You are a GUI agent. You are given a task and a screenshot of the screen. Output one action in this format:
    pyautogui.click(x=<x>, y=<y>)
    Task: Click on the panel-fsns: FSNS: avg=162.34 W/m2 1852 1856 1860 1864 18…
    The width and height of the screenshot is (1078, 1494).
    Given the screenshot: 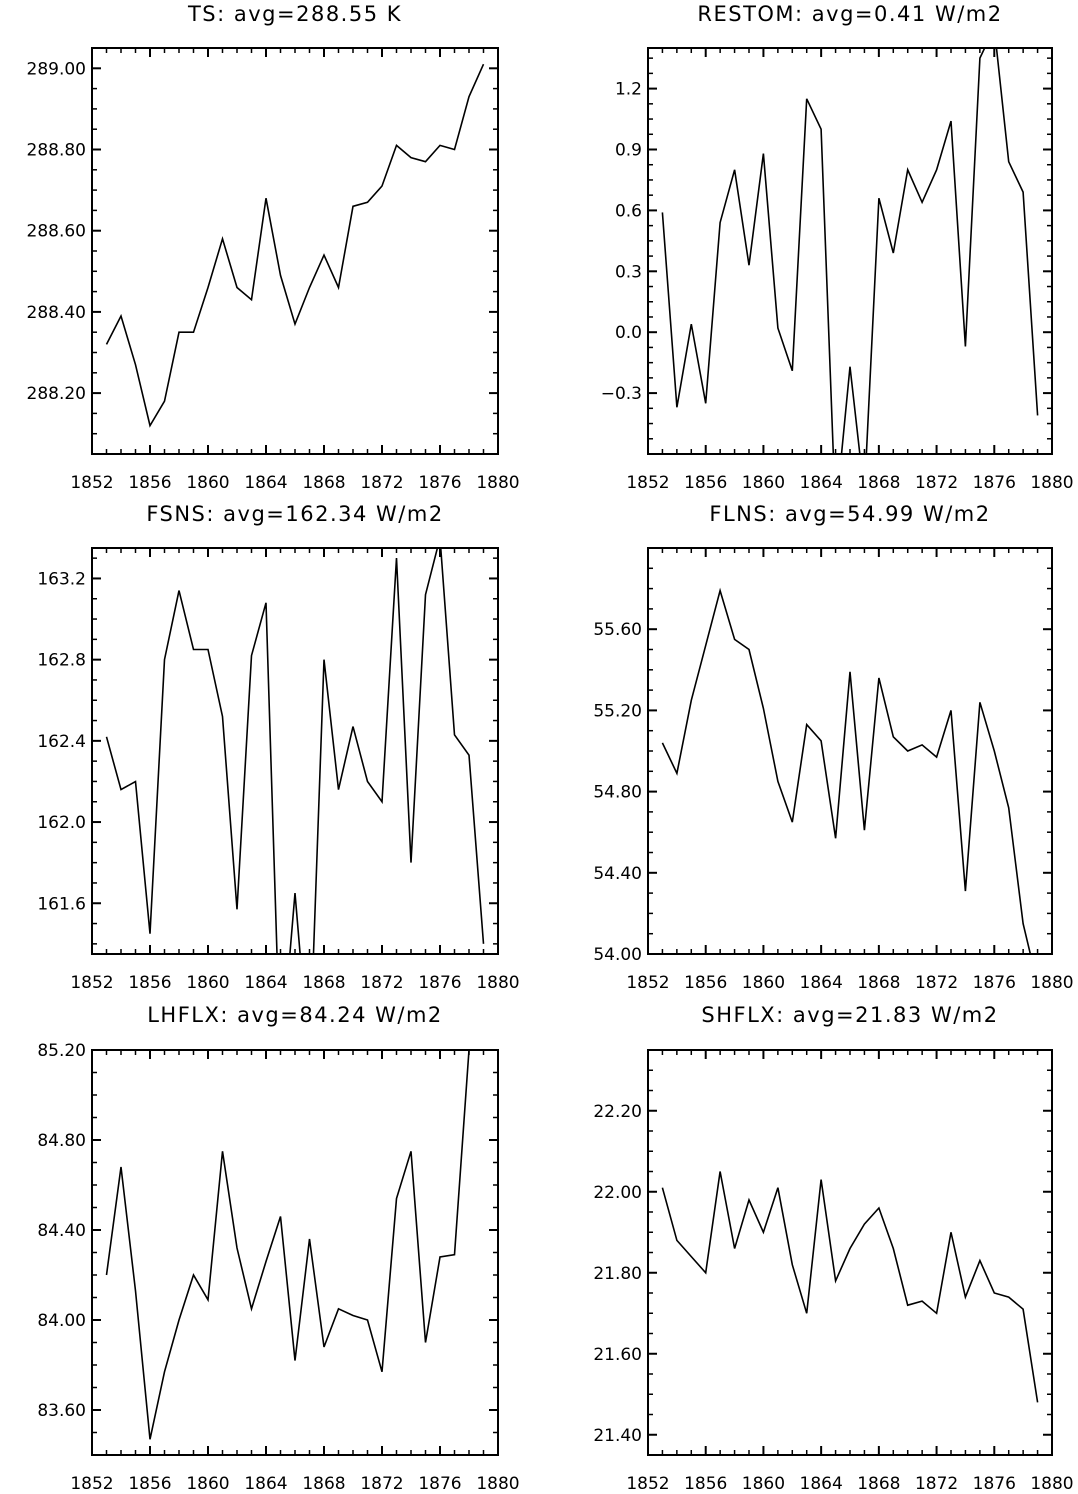 What is the action you would take?
    pyautogui.click(x=278, y=747)
    